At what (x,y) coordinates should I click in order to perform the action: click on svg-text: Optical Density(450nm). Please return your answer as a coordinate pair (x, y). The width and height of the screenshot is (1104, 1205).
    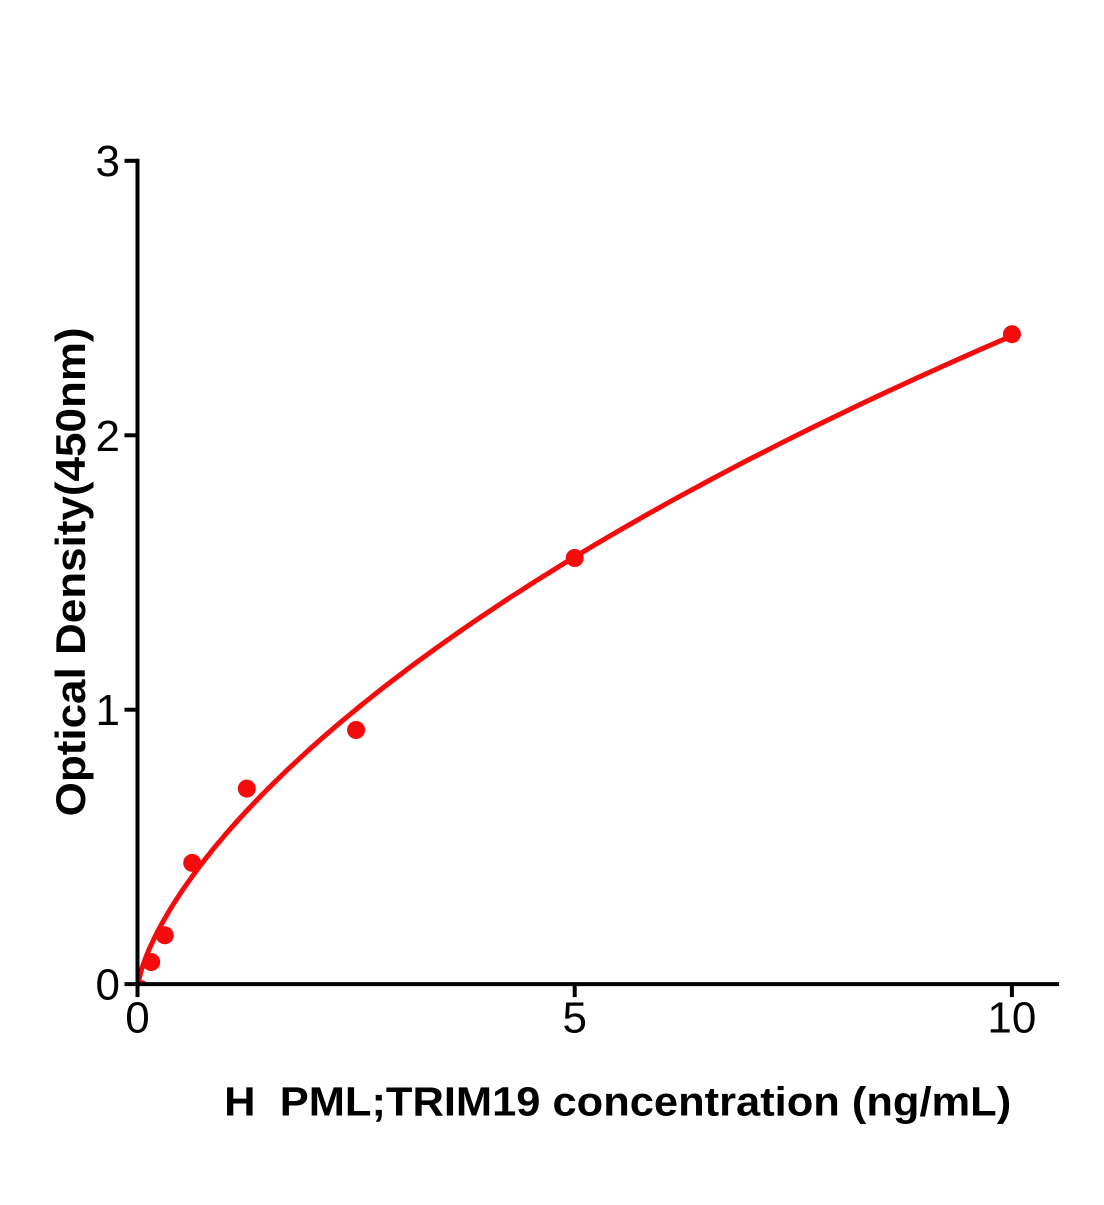
    Looking at the image, I should click on (70, 571).